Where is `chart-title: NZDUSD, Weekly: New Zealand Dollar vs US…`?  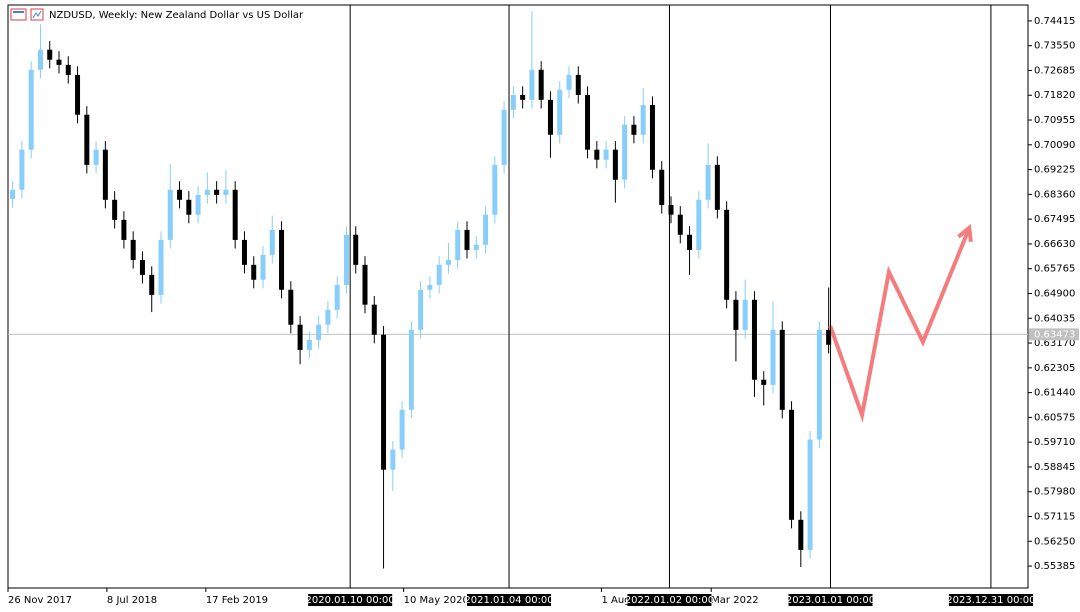
chart-title: NZDUSD, Weekly: New Zealand Dollar vs US… is located at coordinates (176, 15).